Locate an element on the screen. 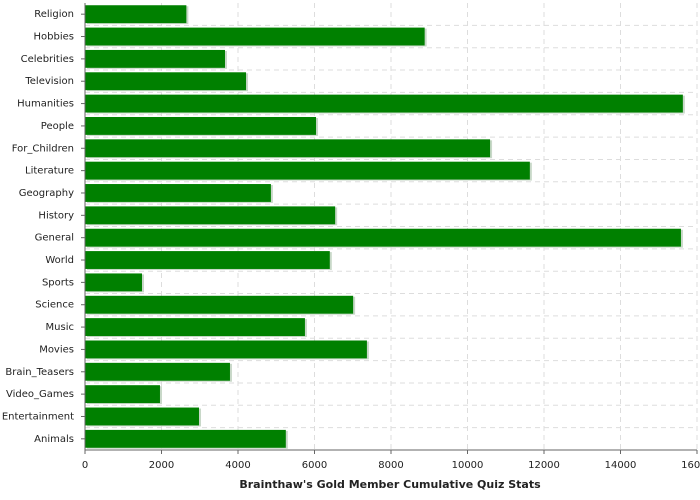 The height and width of the screenshot is (500, 700). y-tick-label: Science is located at coordinates (54, 305).